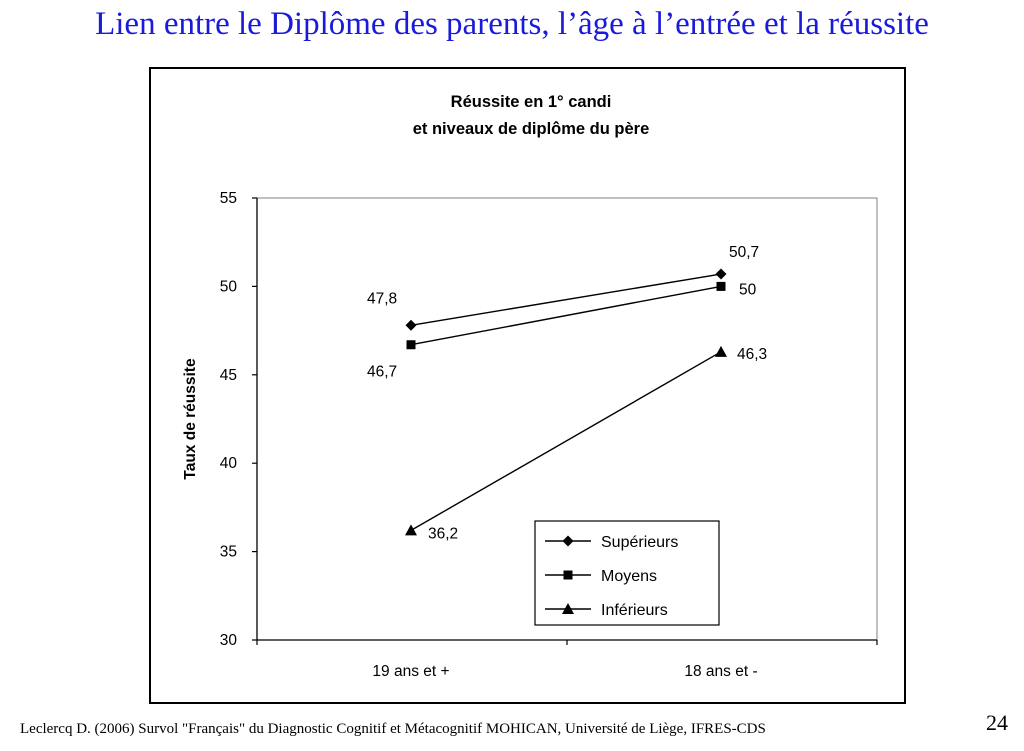  What do you see at coordinates (752, 354) in the screenshot?
I see `data-label: 46,3` at bounding box center [752, 354].